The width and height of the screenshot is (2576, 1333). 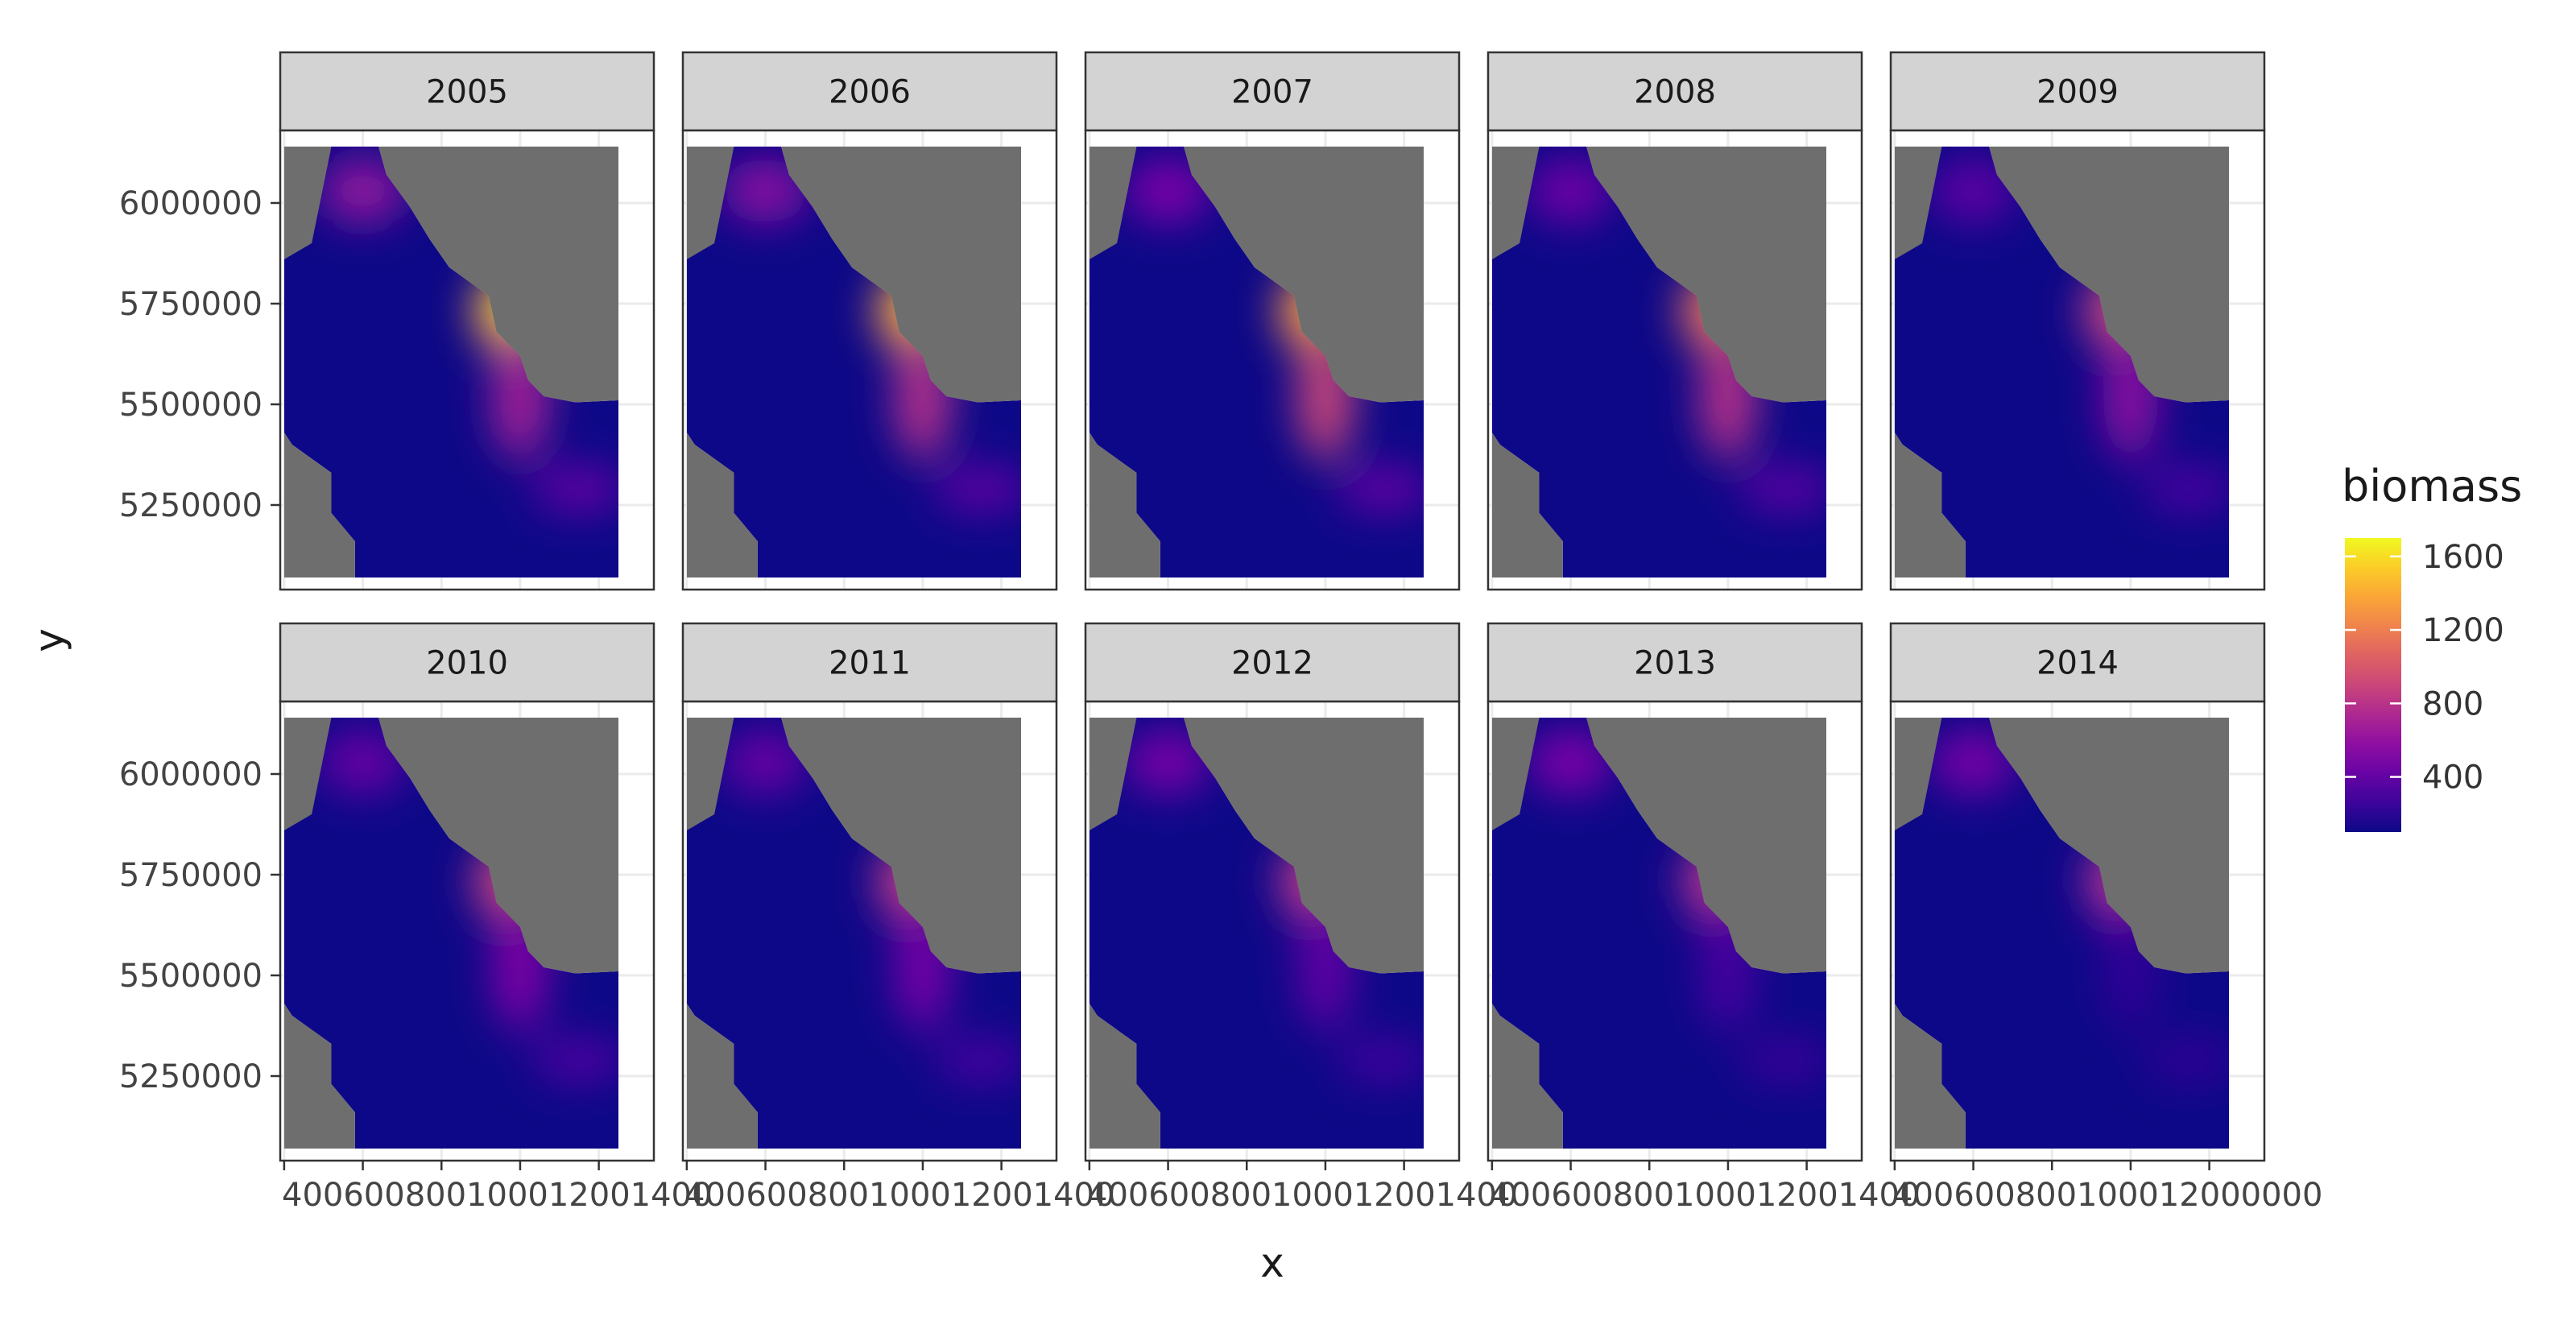 I want to click on facet-panel-2006: 2006, so click(x=870, y=321).